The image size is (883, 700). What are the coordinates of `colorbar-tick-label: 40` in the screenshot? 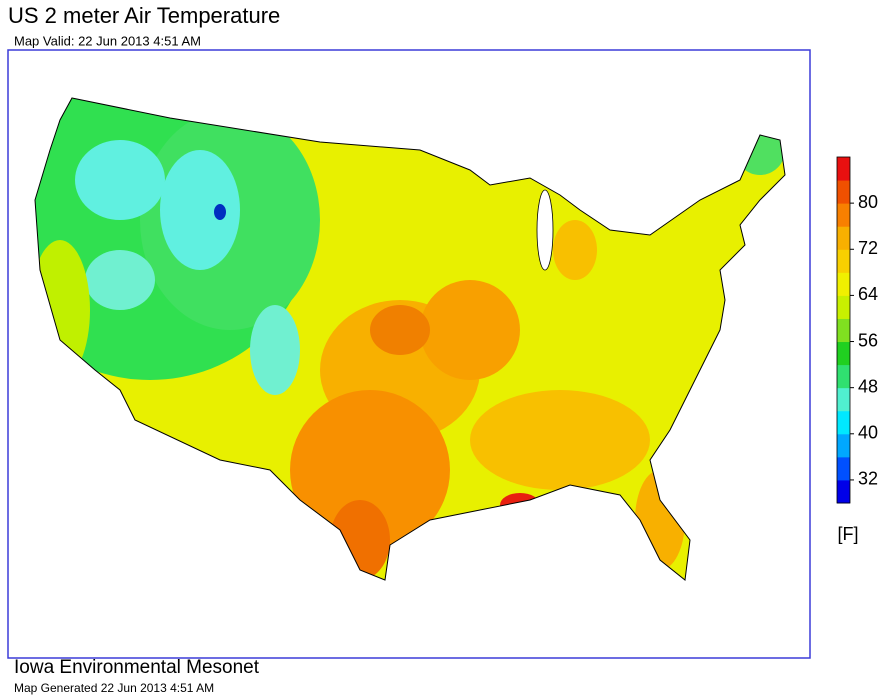 It's located at (868, 433).